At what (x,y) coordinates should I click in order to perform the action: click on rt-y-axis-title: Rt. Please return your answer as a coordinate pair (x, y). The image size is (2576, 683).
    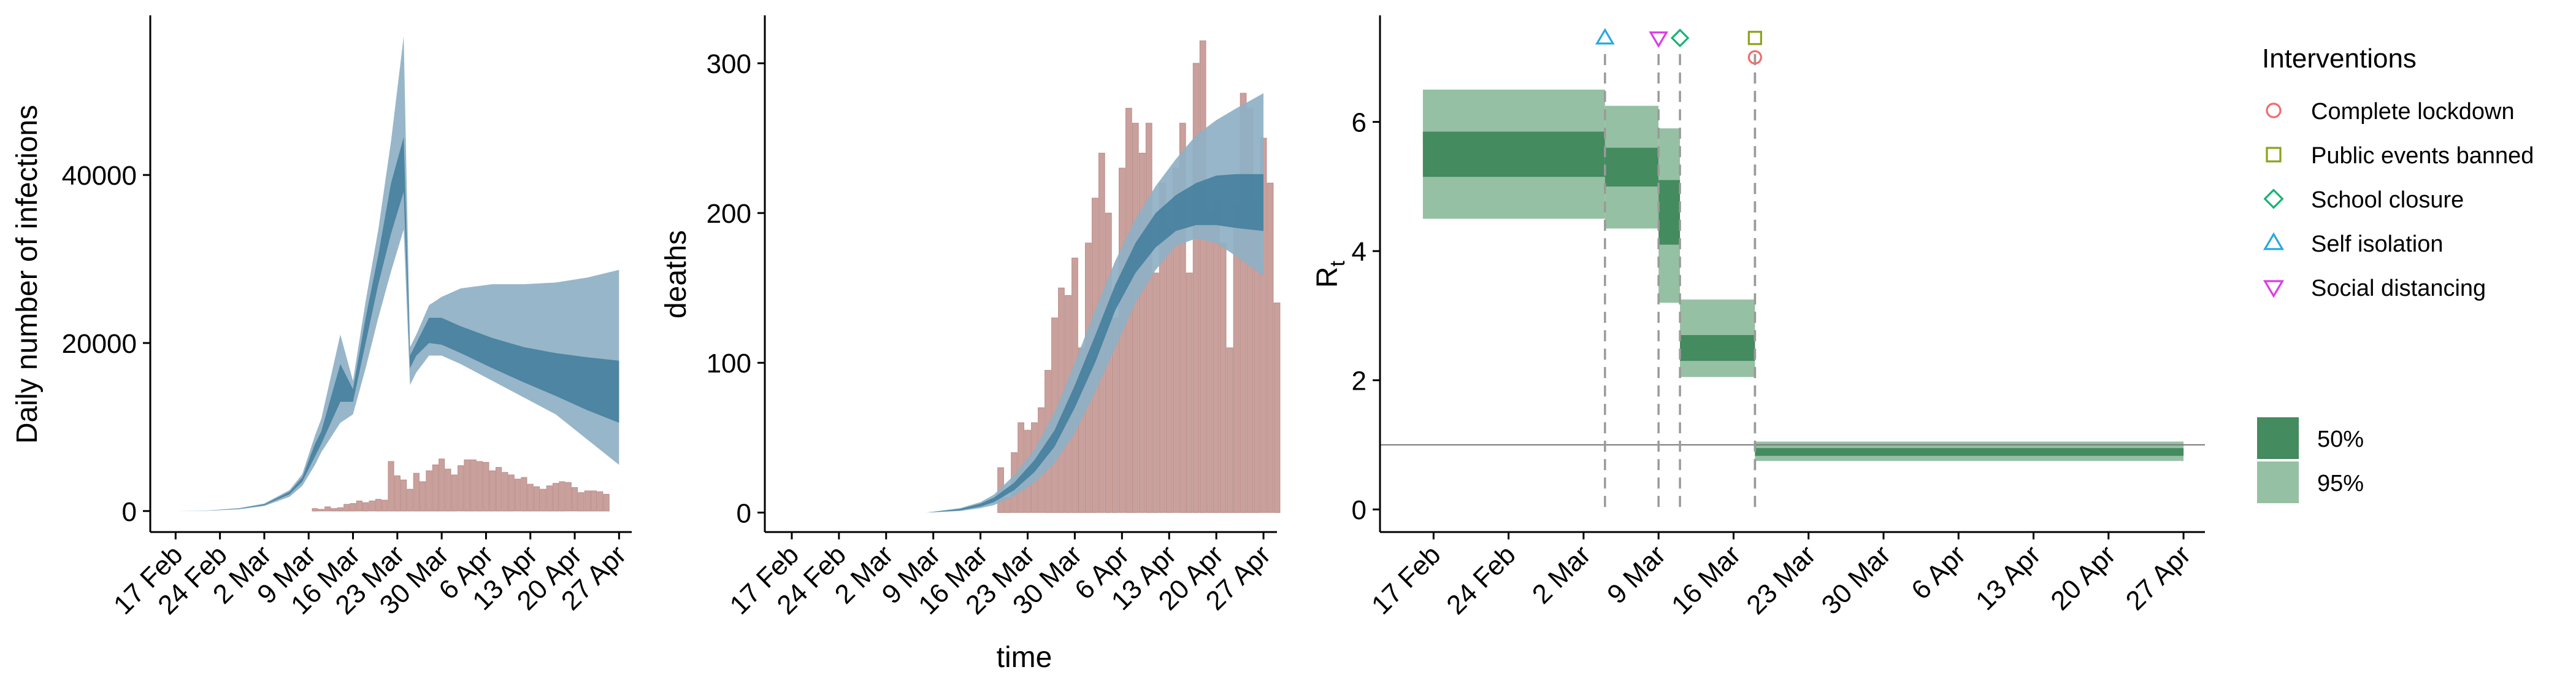
    Looking at the image, I should click on (1330, 274).